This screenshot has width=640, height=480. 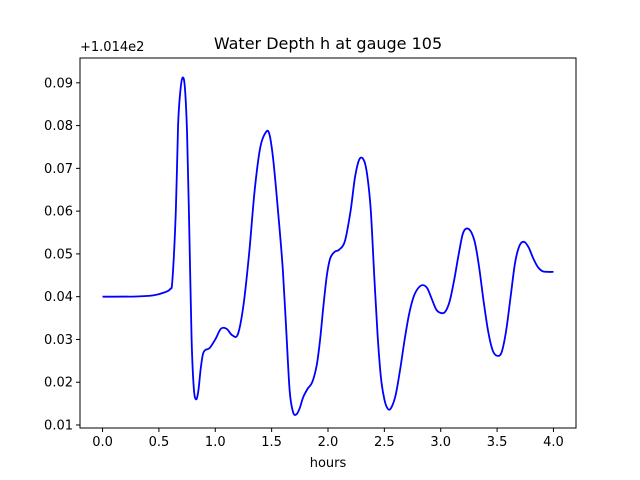 I want to click on y-tick-label: 0.05, so click(x=58, y=254).